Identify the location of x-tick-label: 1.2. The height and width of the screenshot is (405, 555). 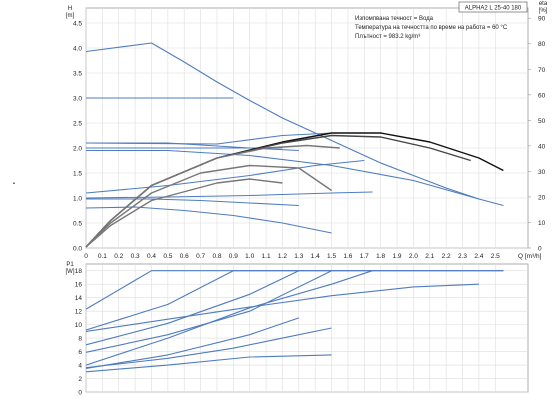
(282, 256).